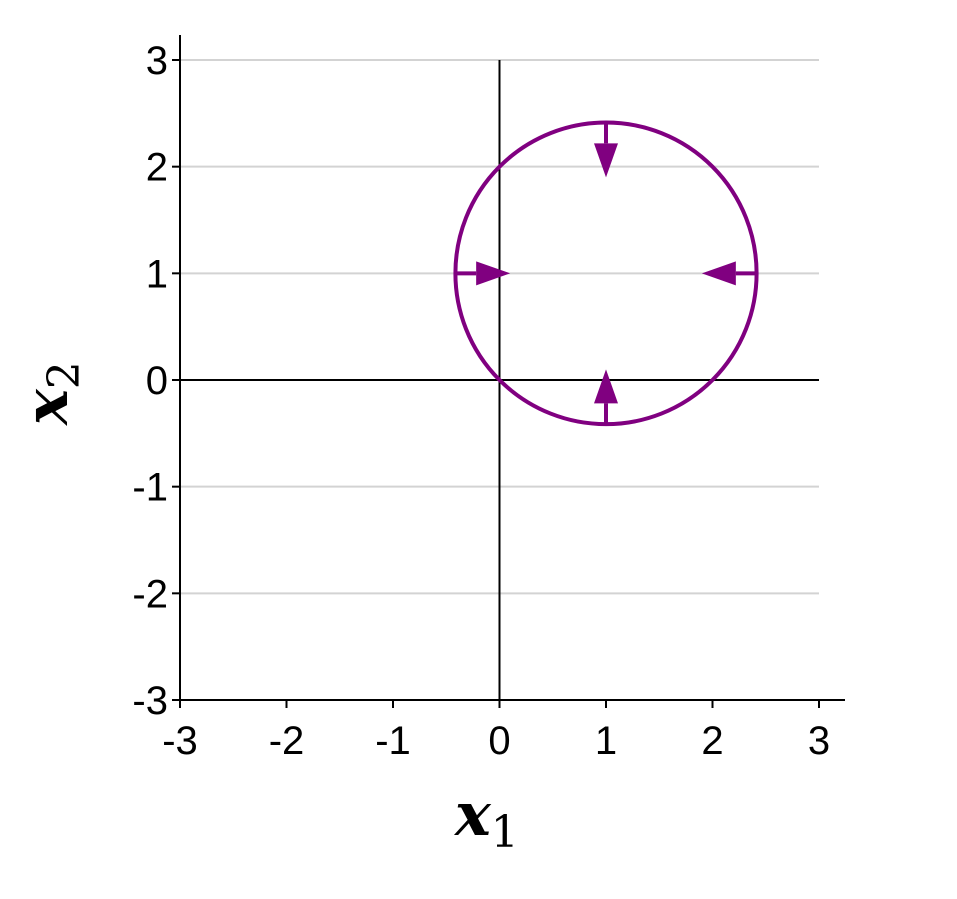 The width and height of the screenshot is (957, 899). Describe the element at coordinates (606, 273) in the screenshot. I see `circle-series` at that location.